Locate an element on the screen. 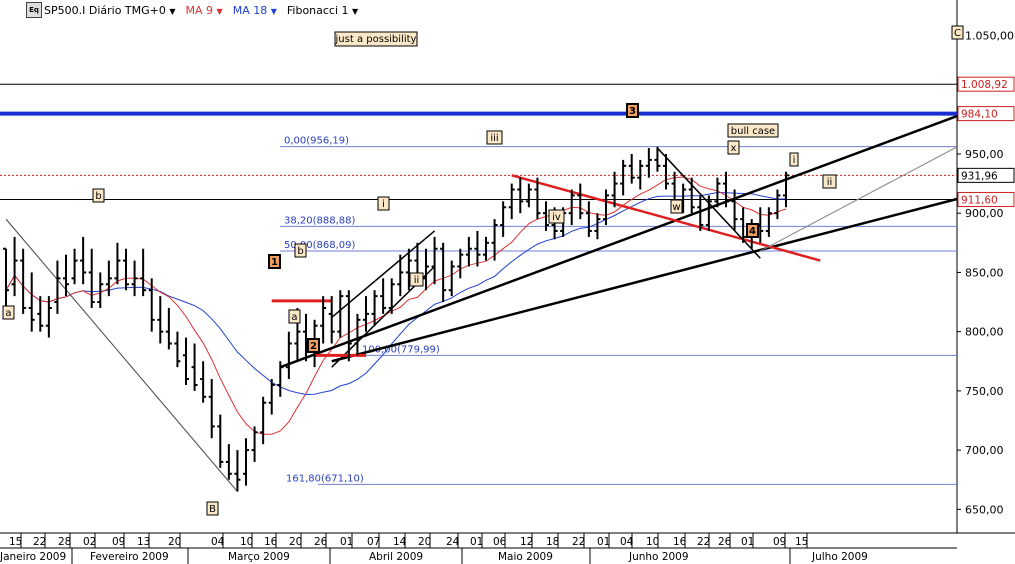 The image size is (1015, 564). fibonacci-level-label: 0,00(956,19) is located at coordinates (316, 141).